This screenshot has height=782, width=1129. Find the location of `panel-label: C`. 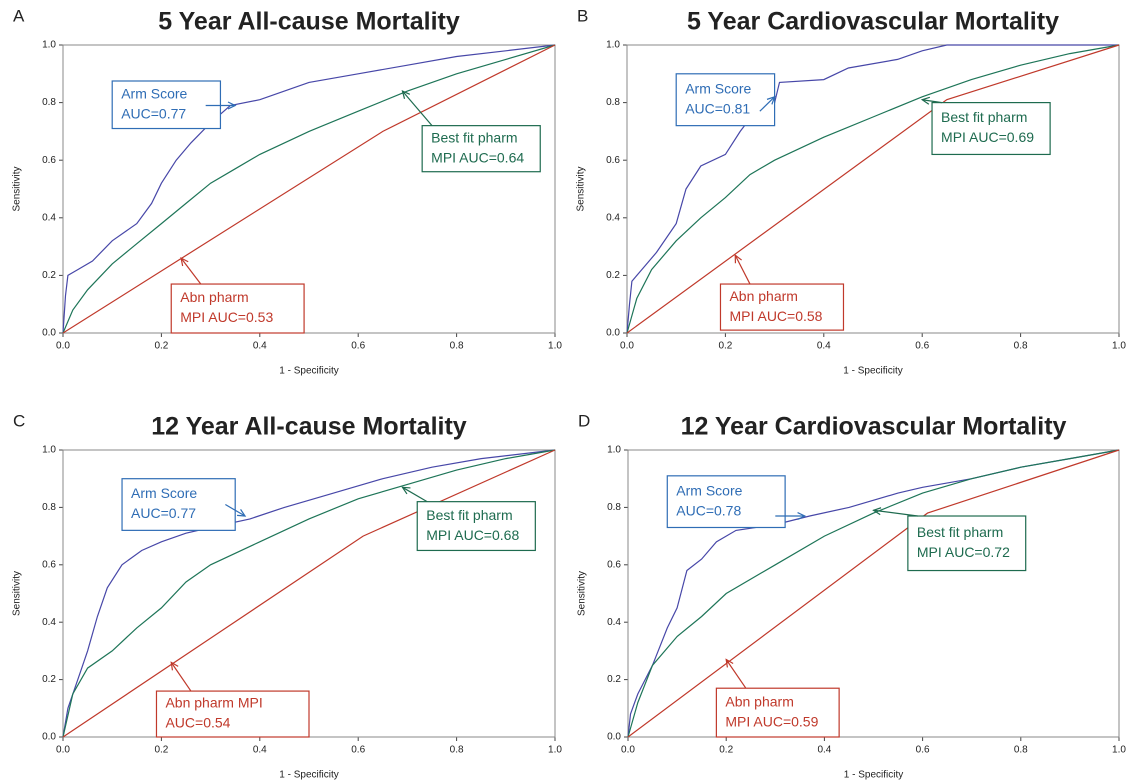

panel-label: C is located at coordinates (19, 420).